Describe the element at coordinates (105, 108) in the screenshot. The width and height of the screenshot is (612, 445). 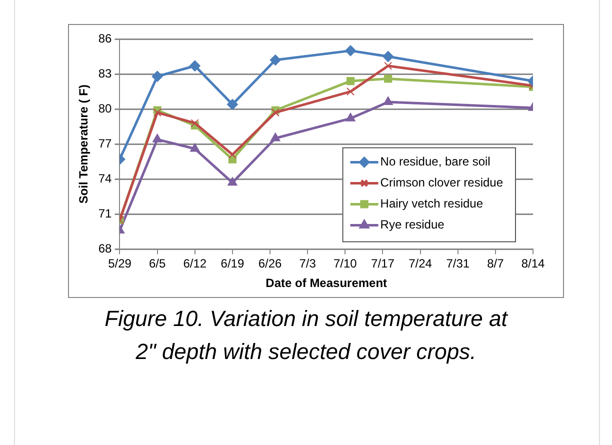
I see `y-tick-label: 80` at that location.